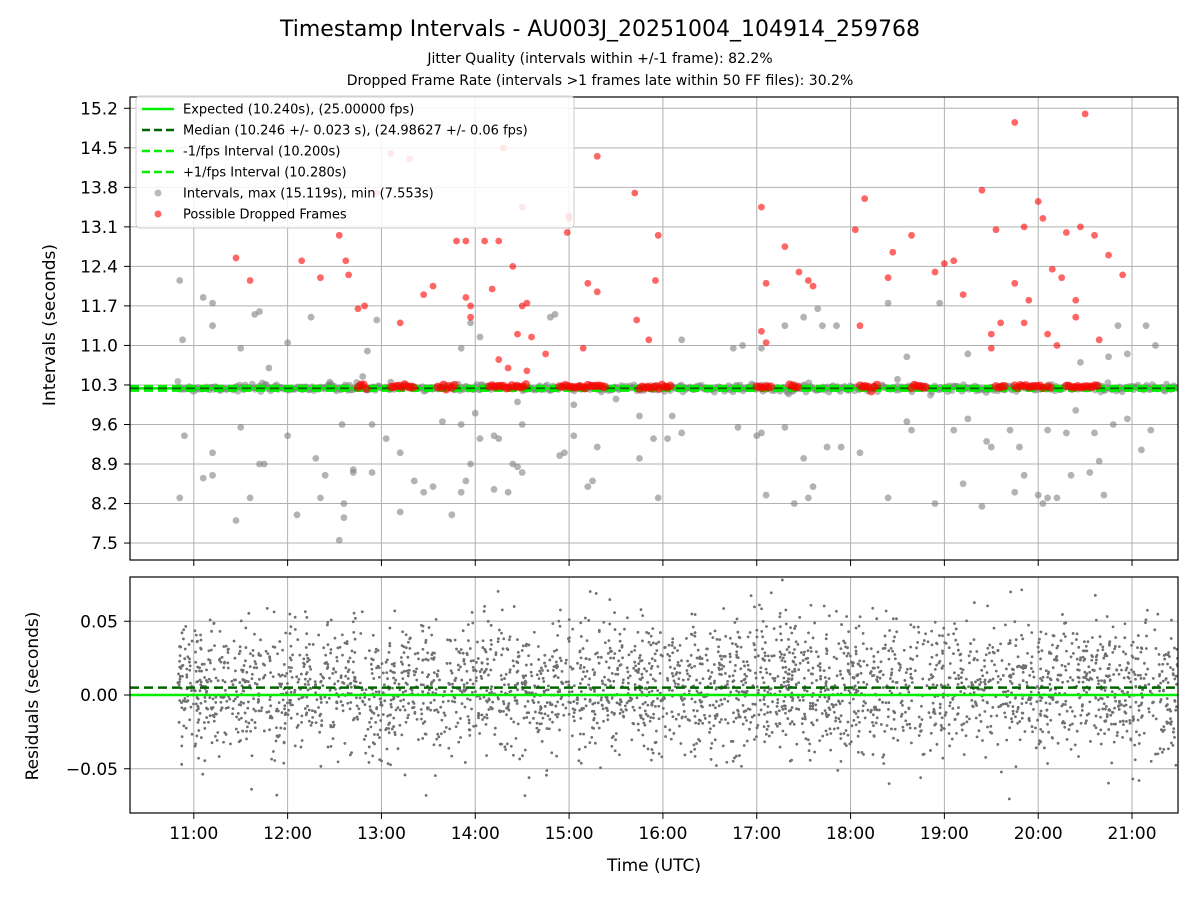  I want to click on x-tick-label: 19:00, so click(944, 834).